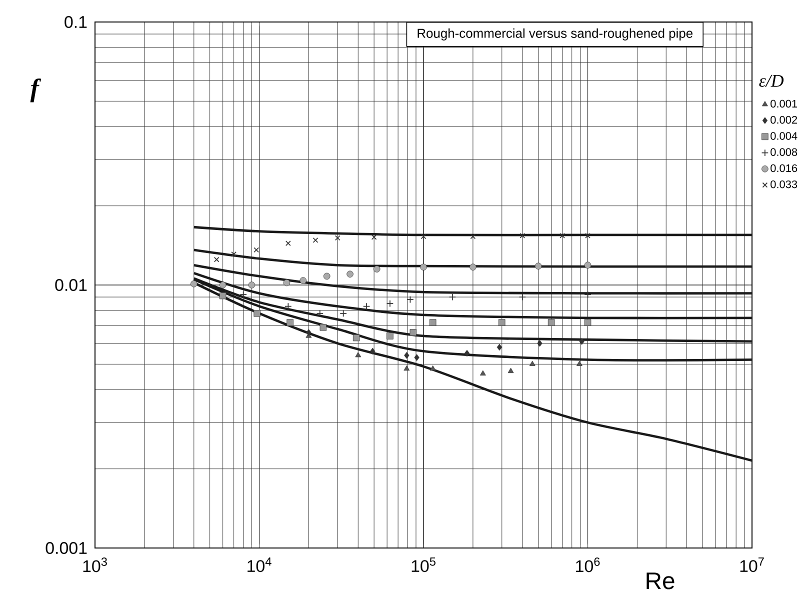  What do you see at coordinates (784, 104) in the screenshot?
I see `legend-label: 0.001` at bounding box center [784, 104].